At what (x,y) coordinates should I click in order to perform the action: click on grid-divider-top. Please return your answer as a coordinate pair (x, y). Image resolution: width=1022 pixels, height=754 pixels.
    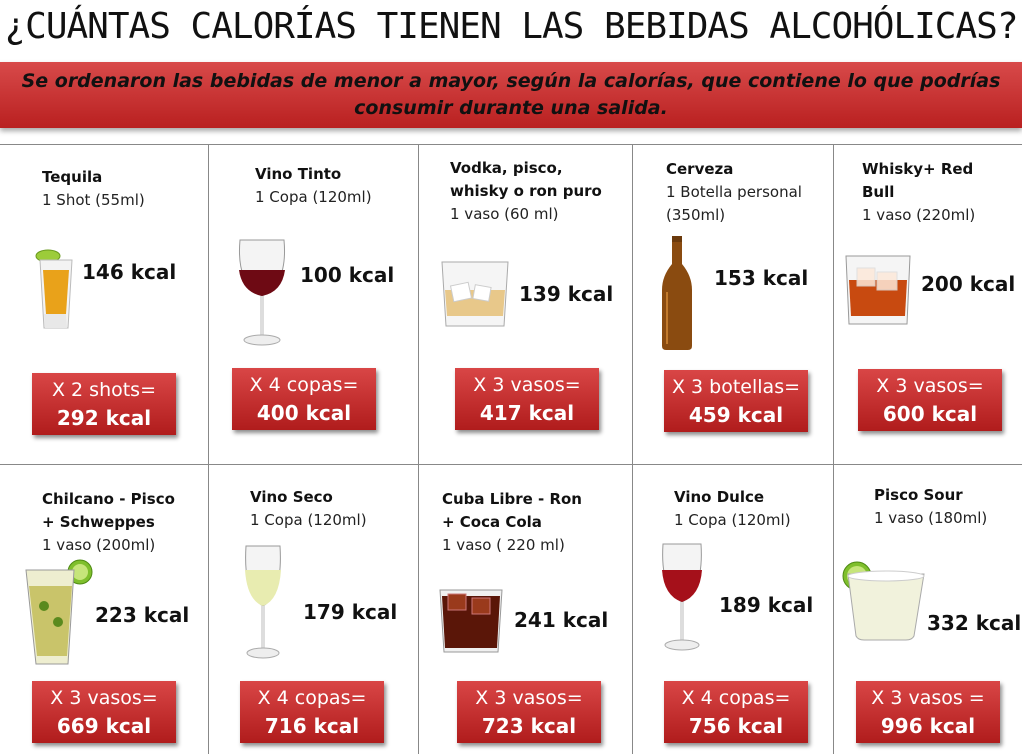
    Looking at the image, I should click on (511, 144).